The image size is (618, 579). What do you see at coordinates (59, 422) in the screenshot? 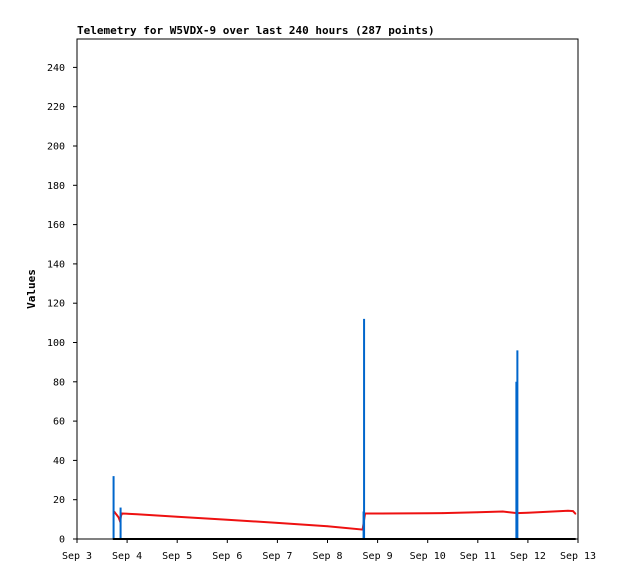
I see `y-tick-label: 60` at bounding box center [59, 422].